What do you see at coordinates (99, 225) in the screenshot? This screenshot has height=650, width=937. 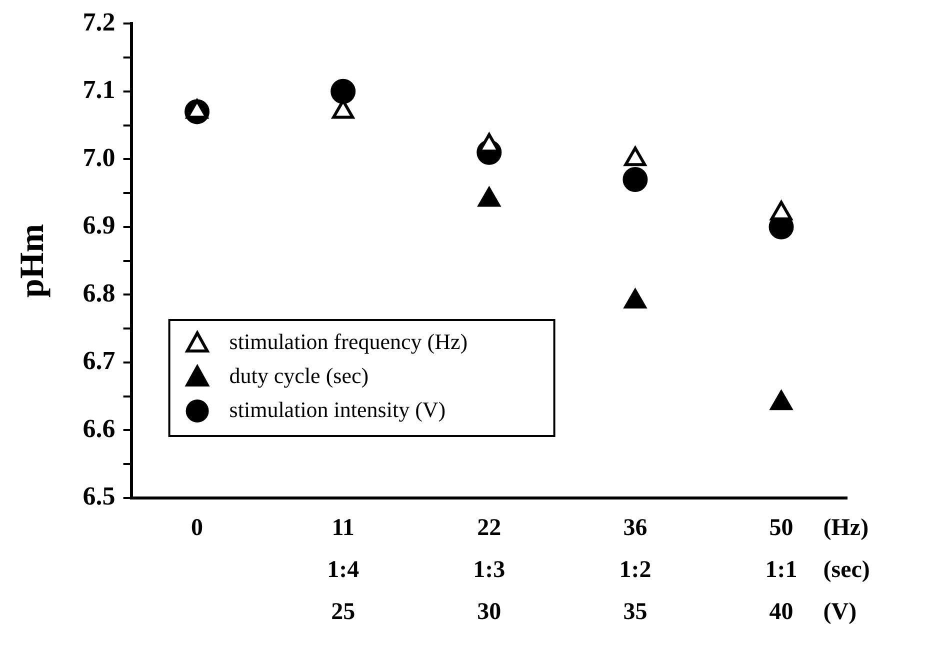 I see `y-tick-label: 6.9` at bounding box center [99, 225].